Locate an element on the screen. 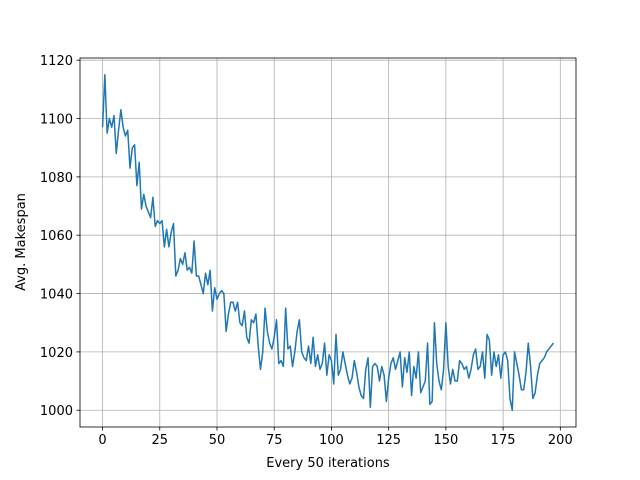  x-tick-label: 175 is located at coordinates (503, 440).